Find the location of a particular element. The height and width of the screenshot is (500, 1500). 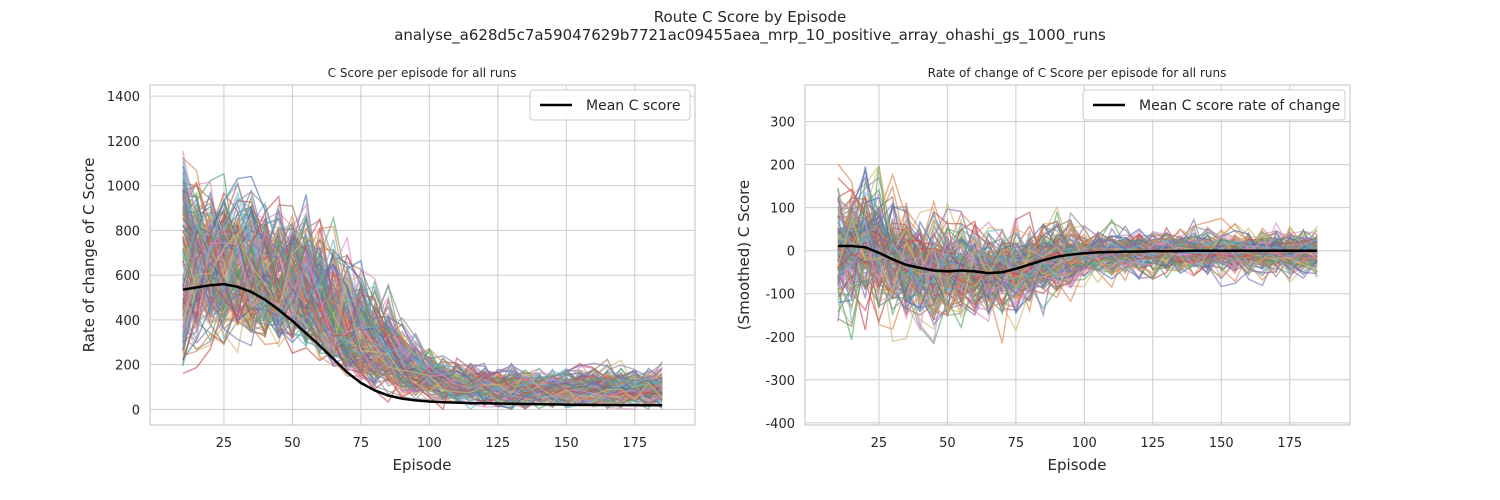

left-chart-xlabel: Episode is located at coordinates (422, 465).